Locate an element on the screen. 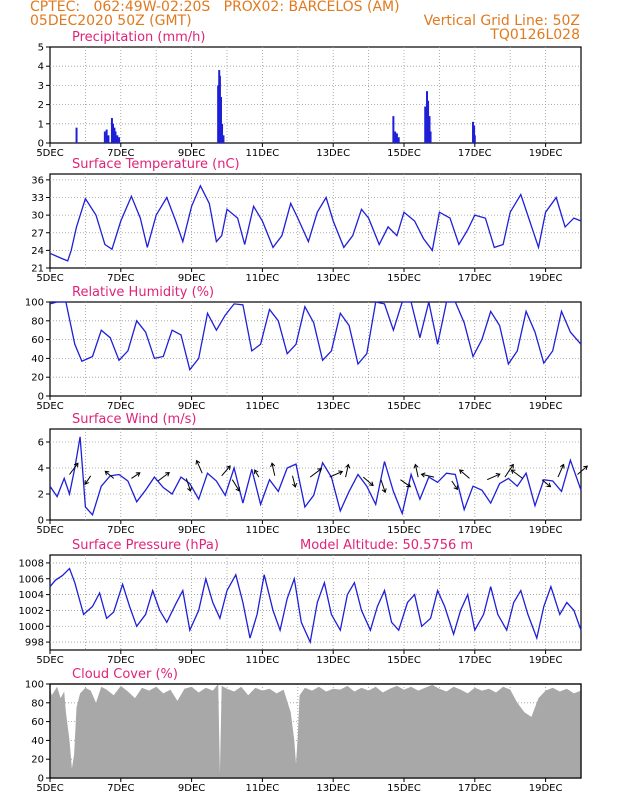 The height and width of the screenshot is (800, 618). panel-title: Relative Humidity (%) is located at coordinates (143, 292).